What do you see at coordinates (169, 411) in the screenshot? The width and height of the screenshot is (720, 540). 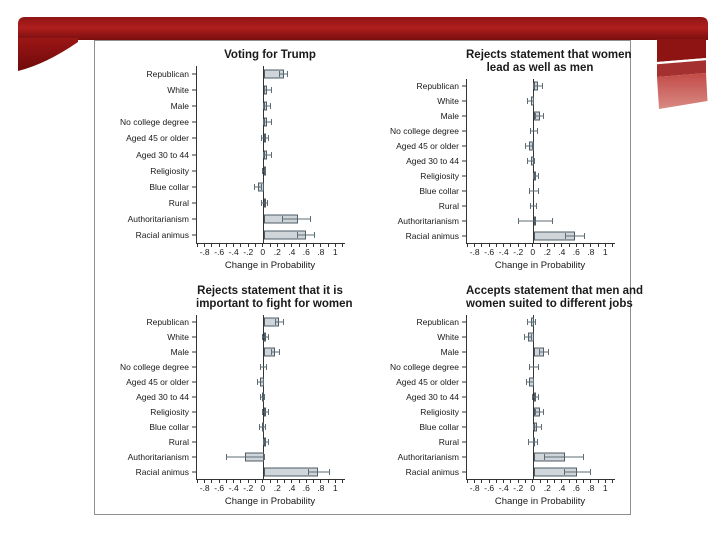 I see `category-label: Religiosity` at bounding box center [169, 411].